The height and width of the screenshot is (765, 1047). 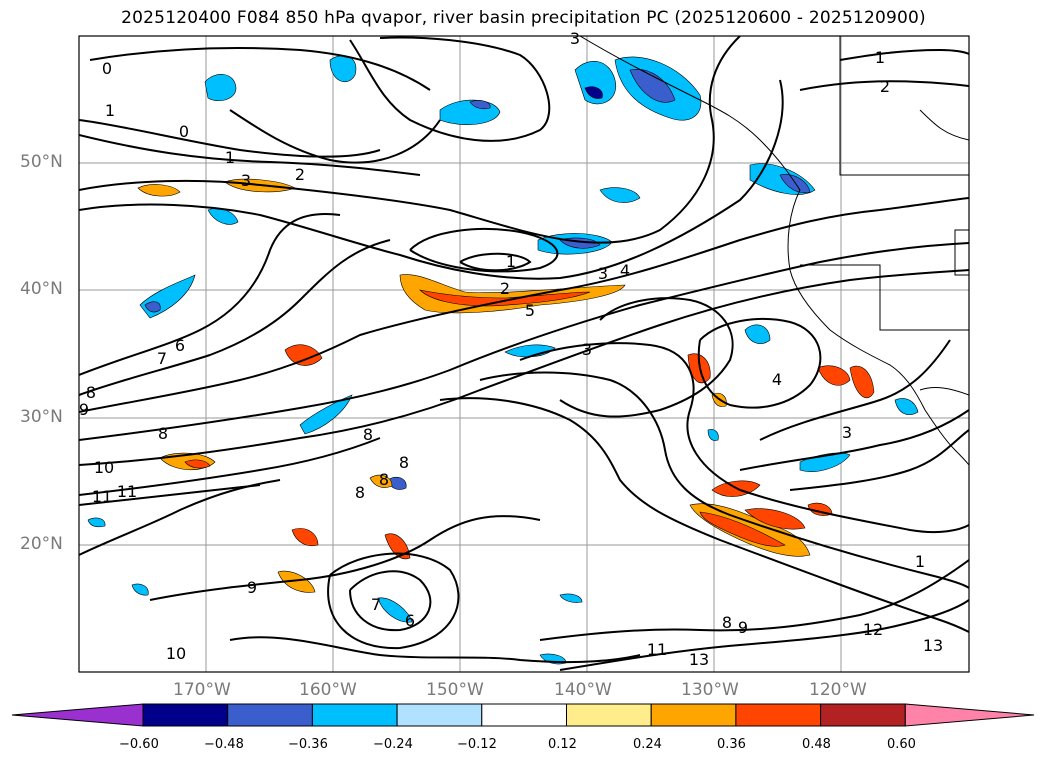 What do you see at coordinates (838, 690) in the screenshot?
I see `lon-label: 120°W` at bounding box center [838, 690].